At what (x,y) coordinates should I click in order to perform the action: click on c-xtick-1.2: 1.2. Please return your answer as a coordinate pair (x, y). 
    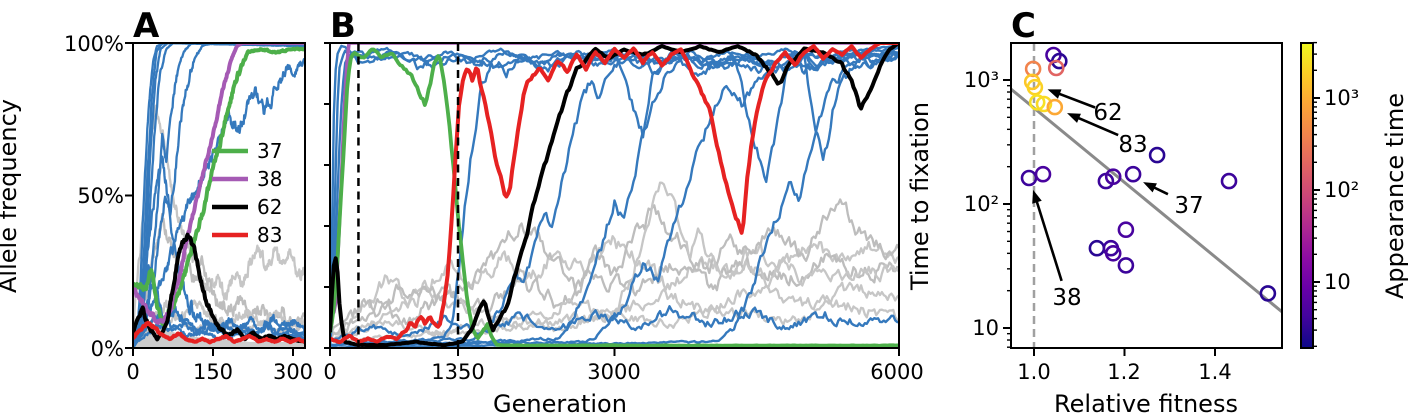
    Looking at the image, I should click on (1123, 372).